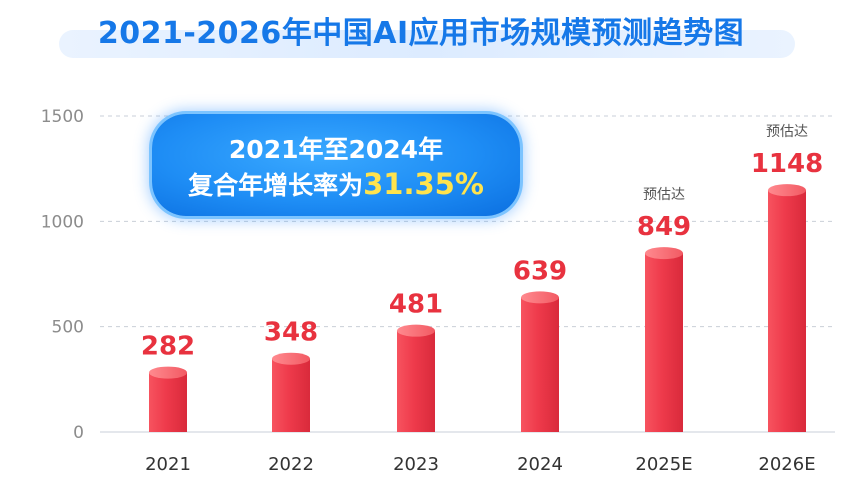 The image size is (843, 490). What do you see at coordinates (336, 149) in the screenshot?
I see `cagr-period-text: 2021年至2024年` at bounding box center [336, 149].